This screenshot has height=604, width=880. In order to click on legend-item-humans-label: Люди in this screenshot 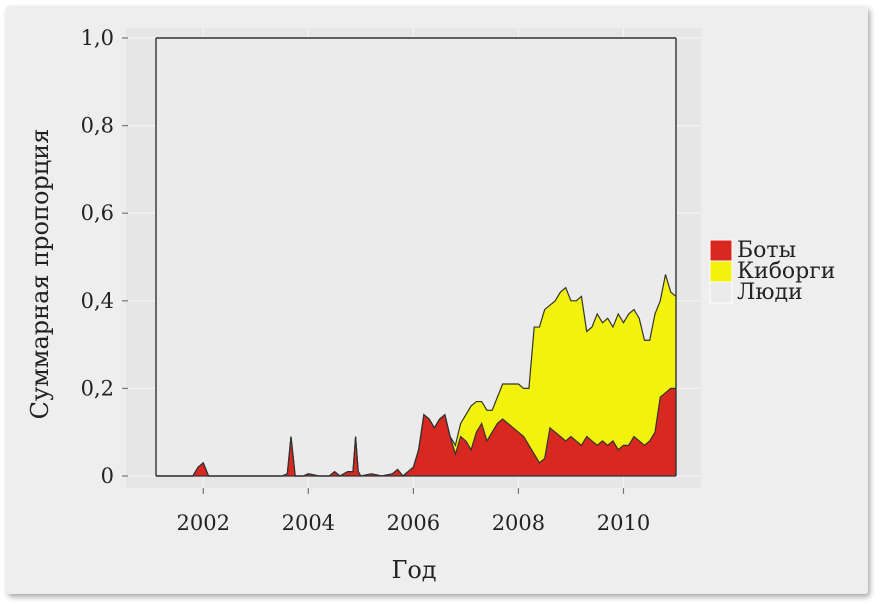, I will do `click(770, 292)`.